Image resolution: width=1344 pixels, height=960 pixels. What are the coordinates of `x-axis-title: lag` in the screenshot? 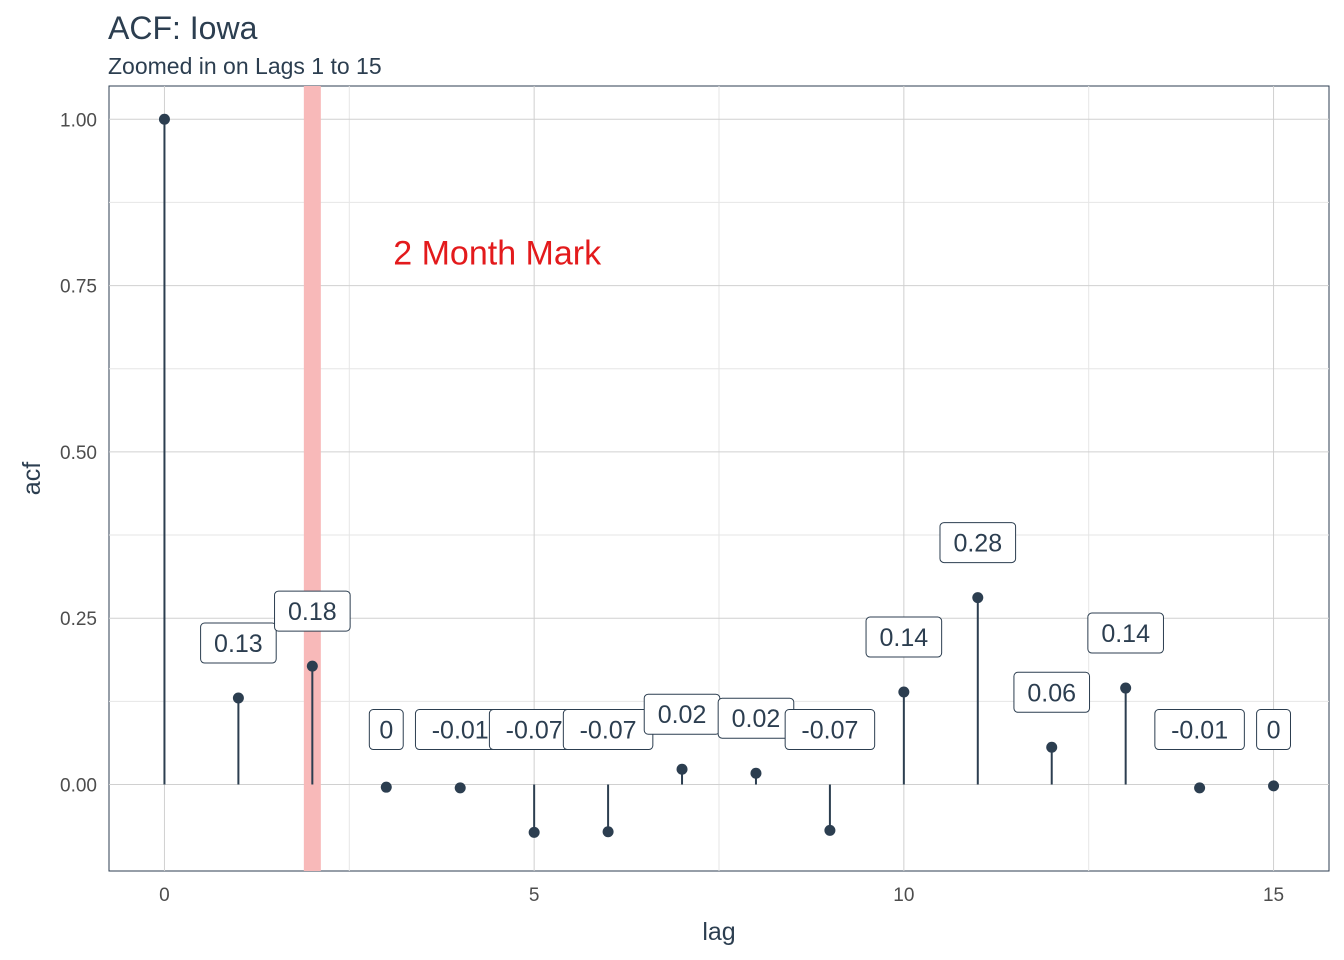 It's located at (718, 932).